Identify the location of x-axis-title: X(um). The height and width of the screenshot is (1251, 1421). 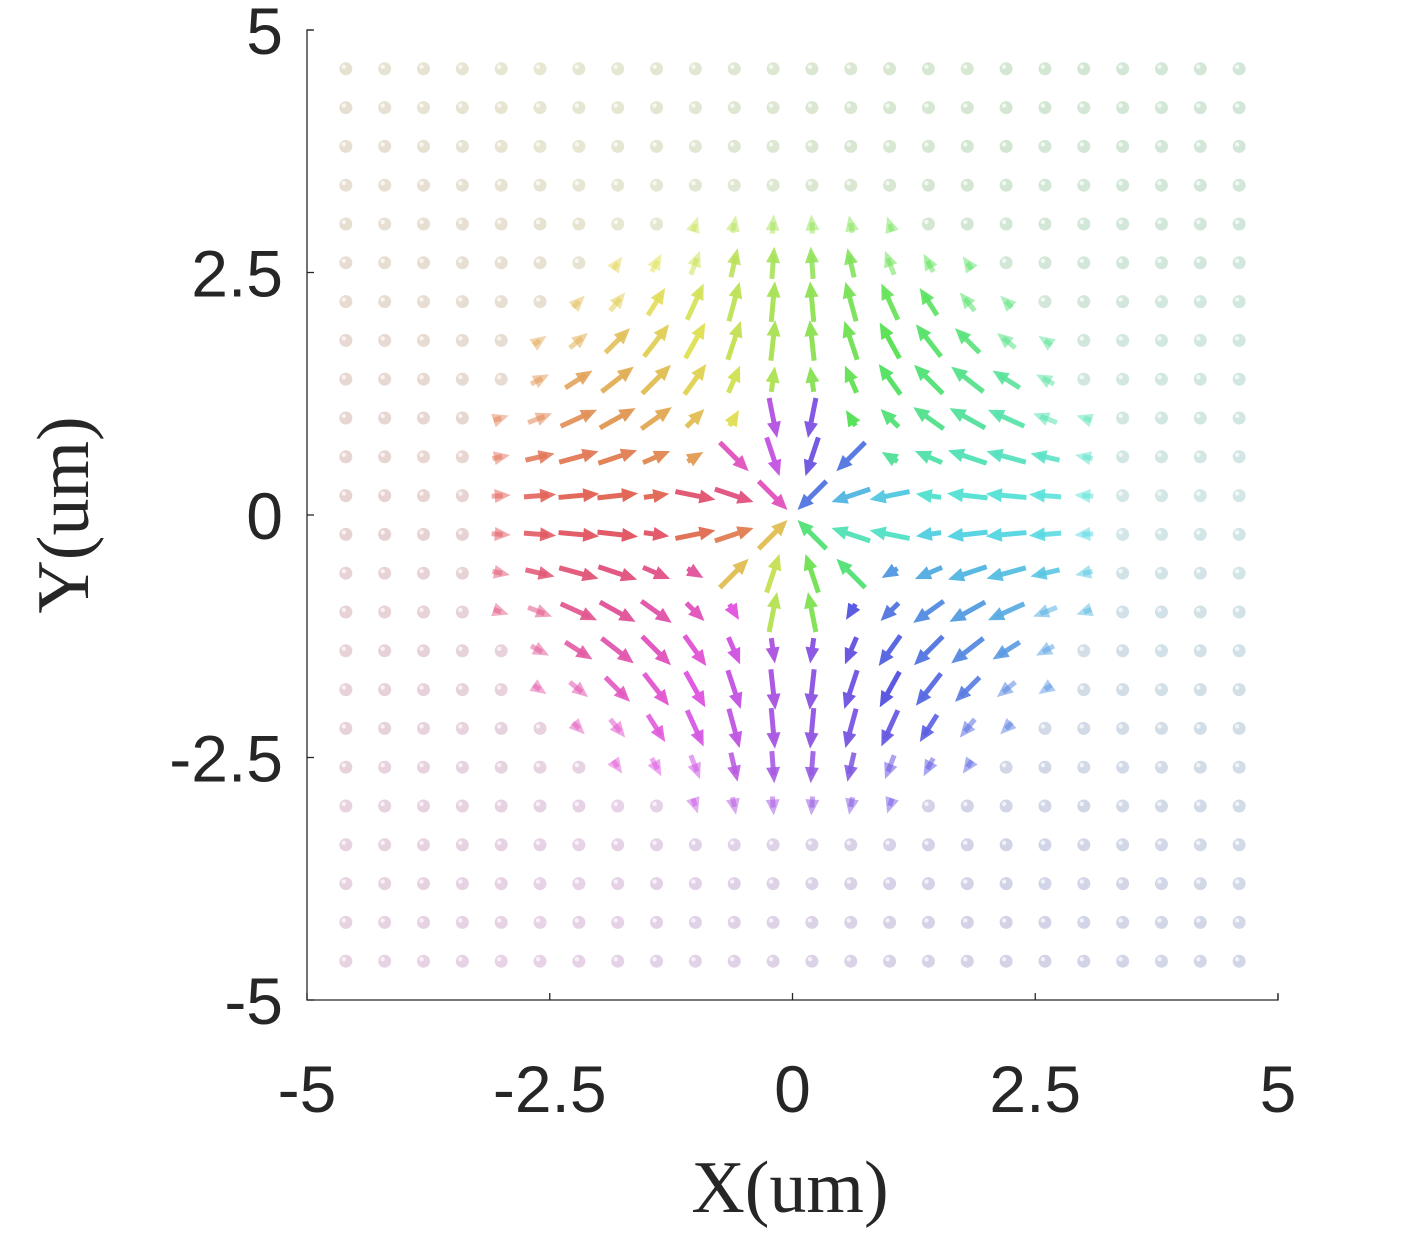
(789, 1188).